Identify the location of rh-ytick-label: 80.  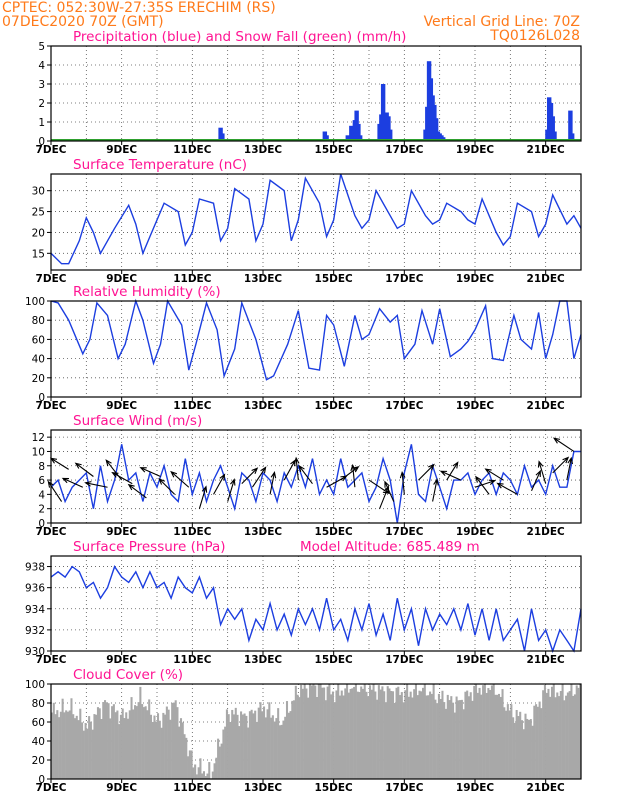
(38, 321).